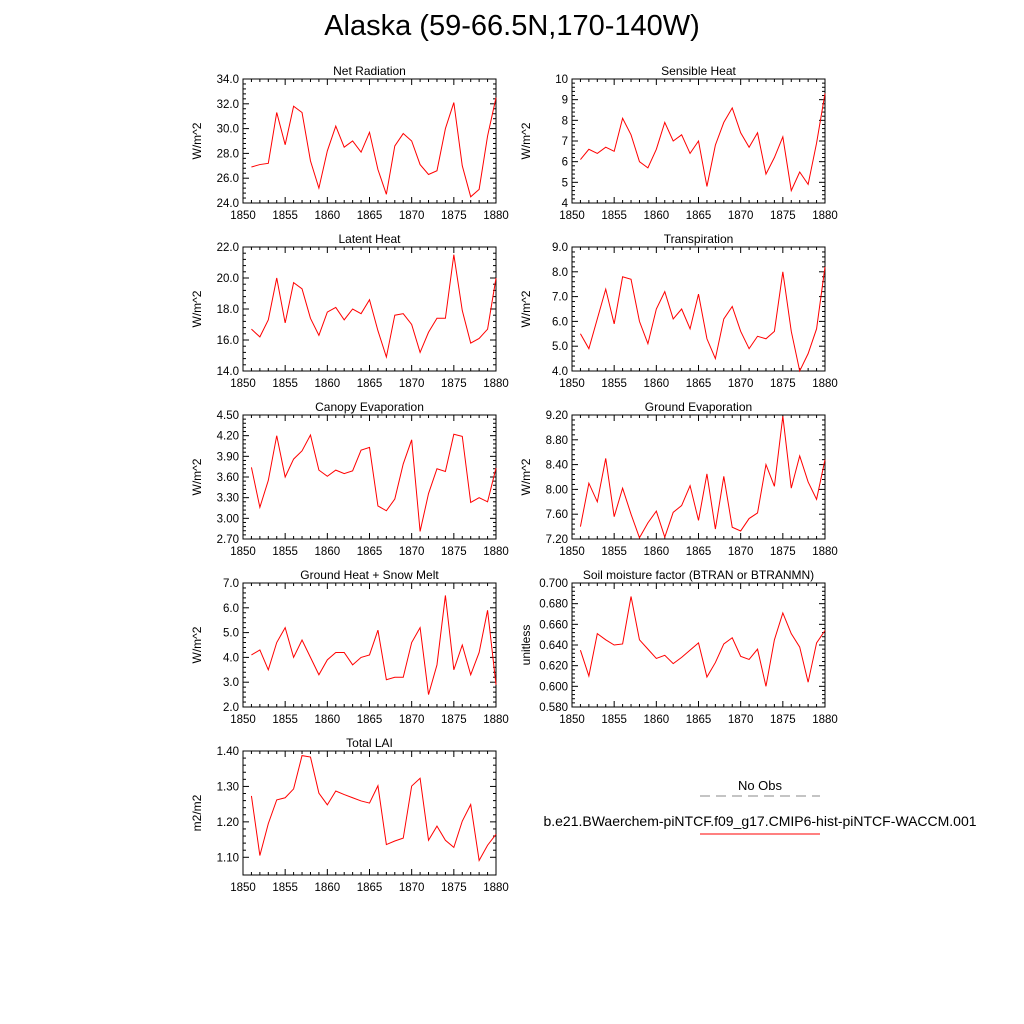 The image size is (1024, 1024). Describe the element at coordinates (369, 309) in the screenshot. I see `plot-frame` at that location.